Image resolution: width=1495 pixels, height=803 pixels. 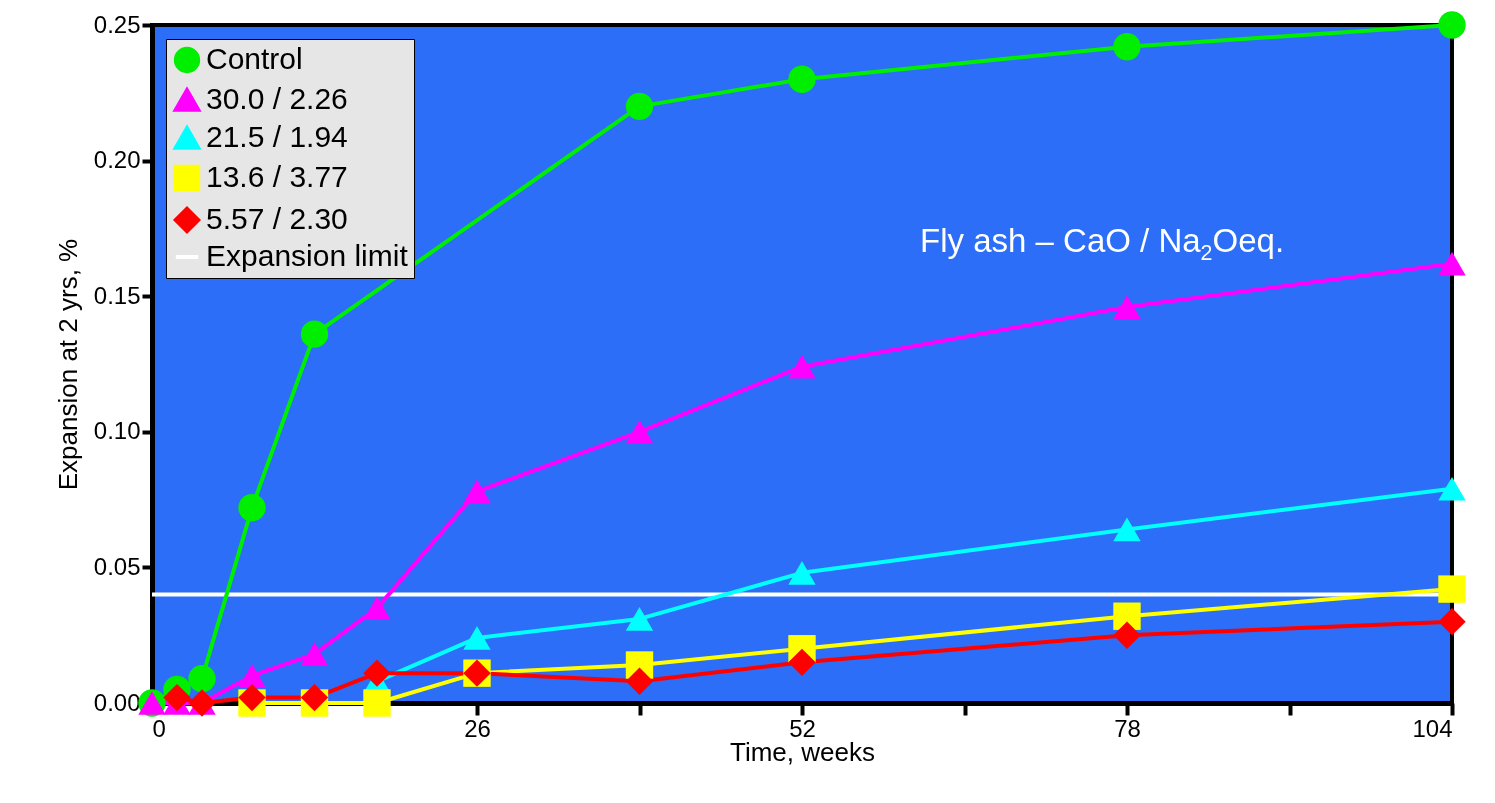 What do you see at coordinates (1127, 728) in the screenshot?
I see `x-tick-label: 78` at bounding box center [1127, 728].